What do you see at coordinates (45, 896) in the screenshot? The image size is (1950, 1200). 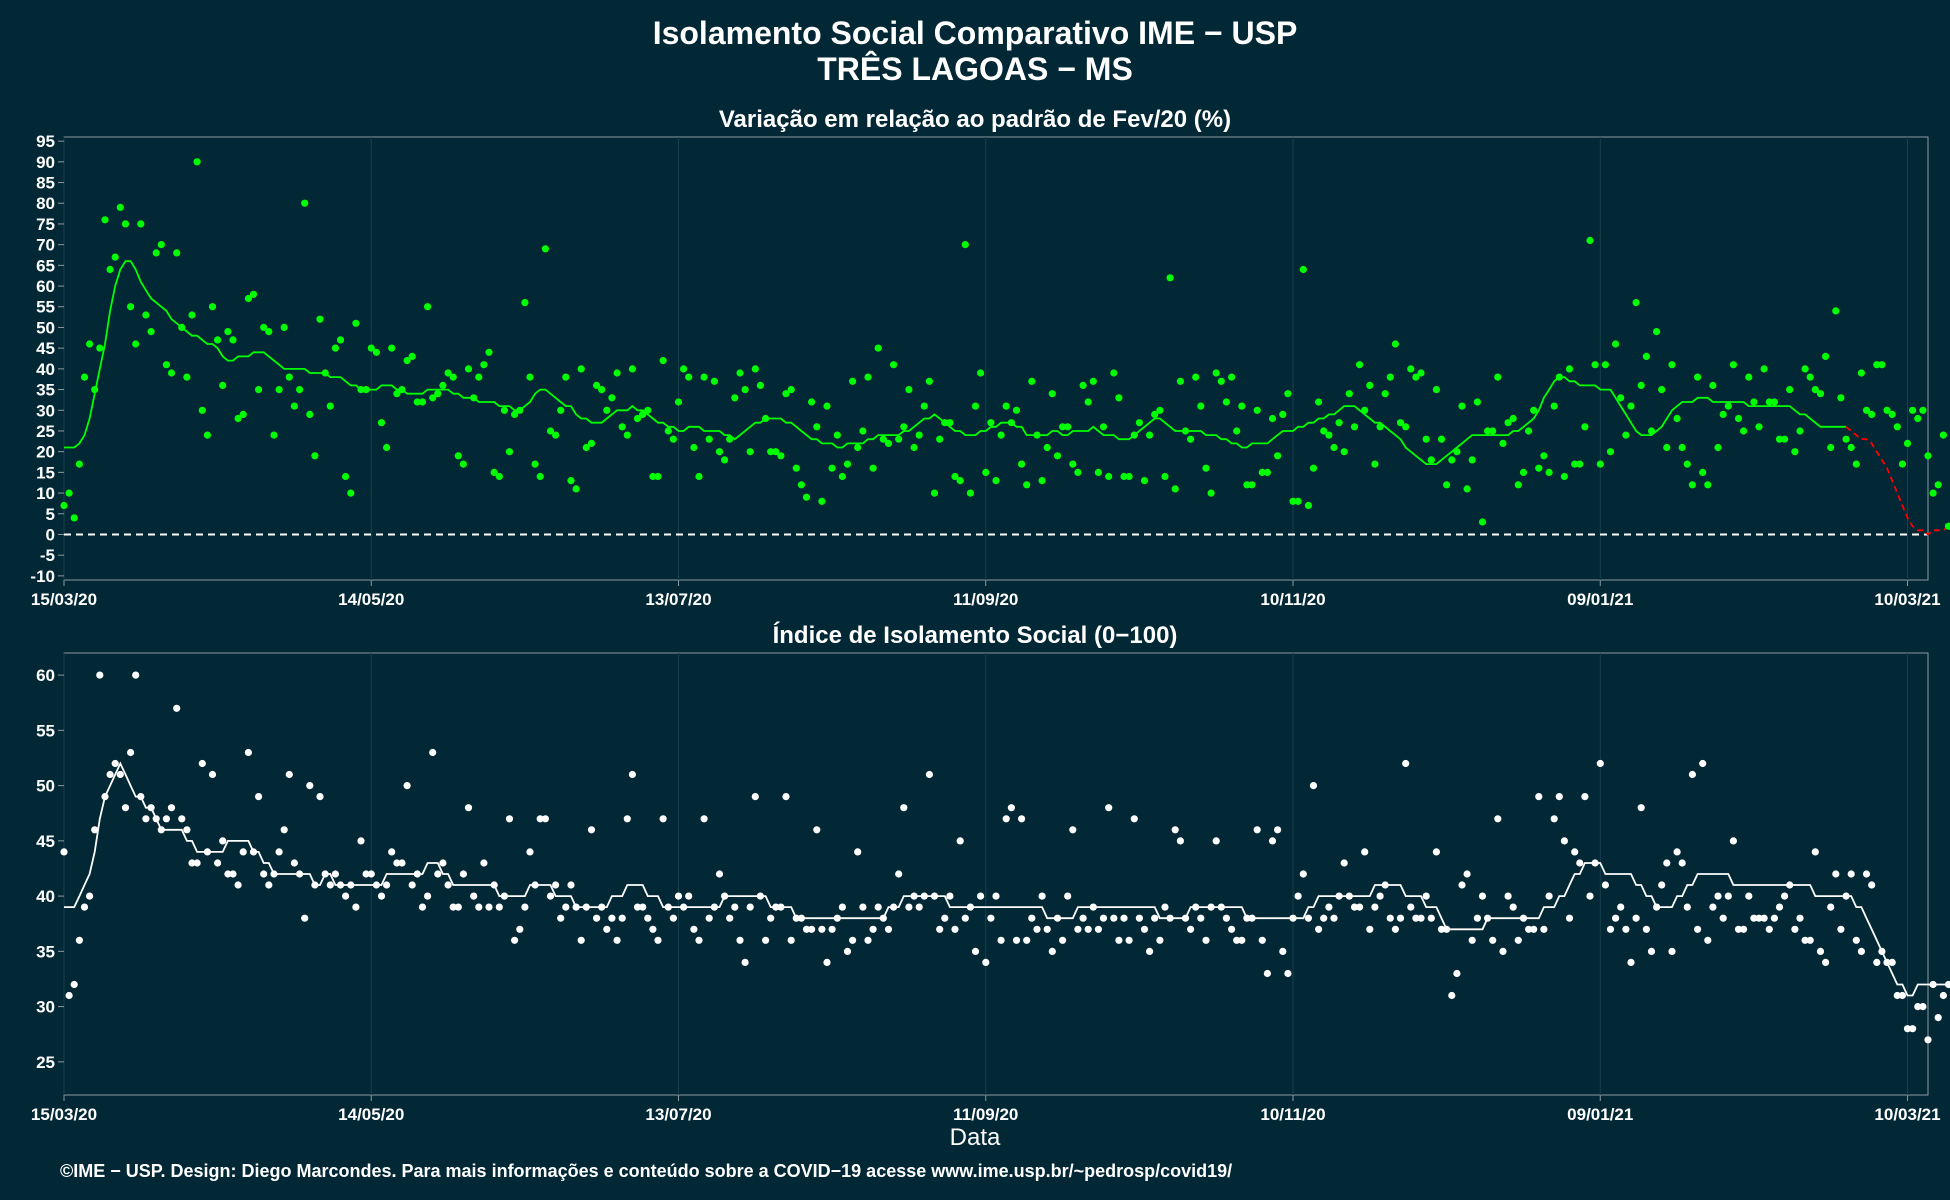 I see `index-y-tick-label: 40` at bounding box center [45, 896].